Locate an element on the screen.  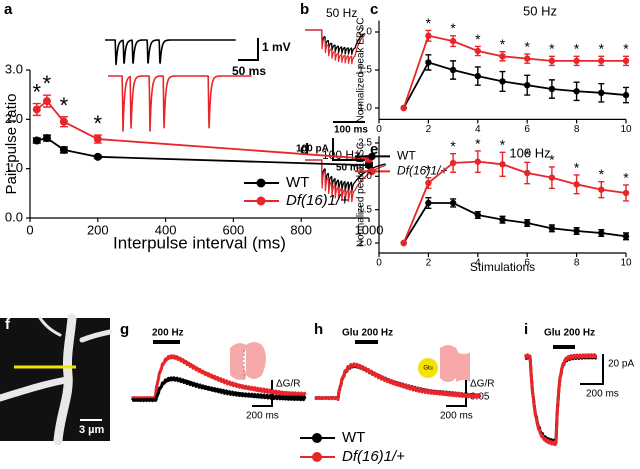
scale-label: 50 ms is located at coordinates (249, 71).